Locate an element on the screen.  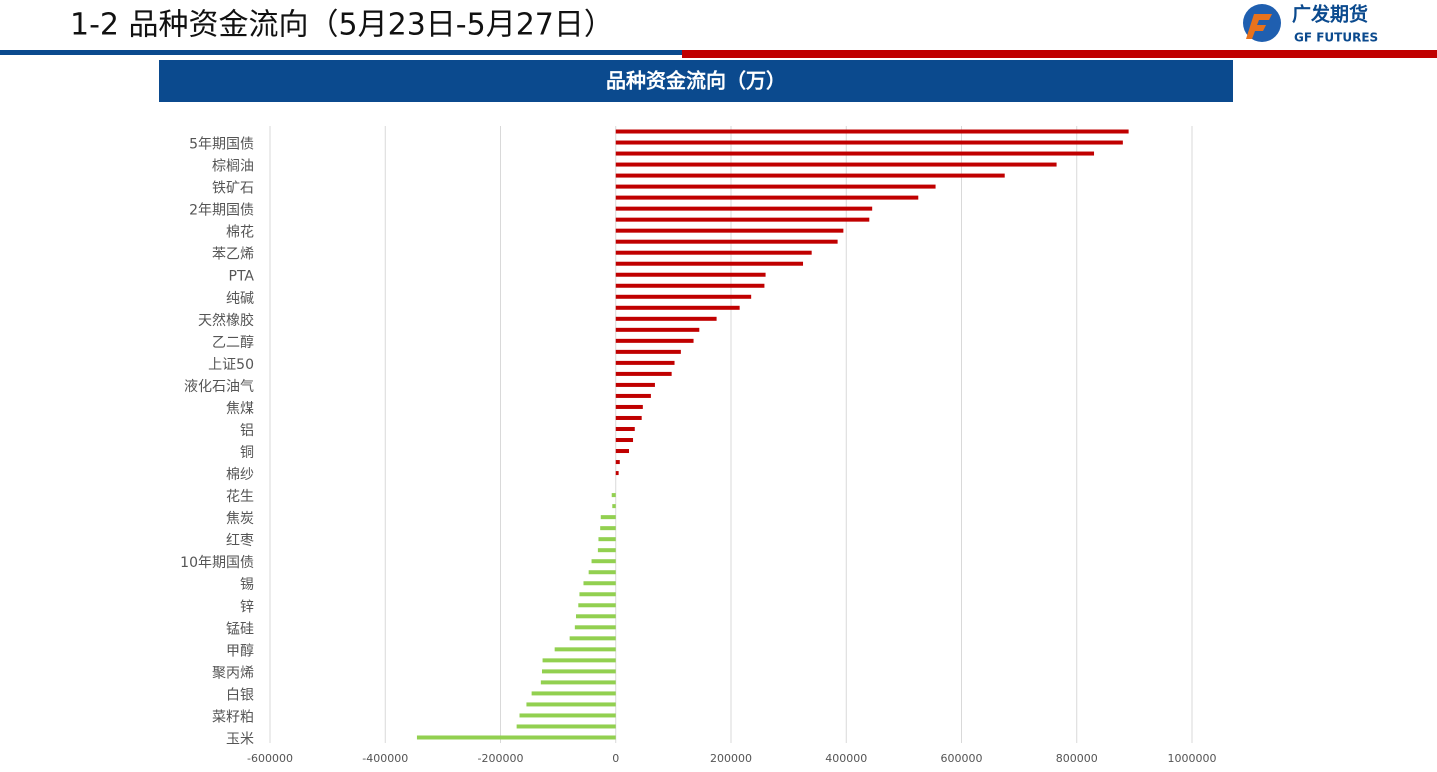
y-tick-label: 花生 is located at coordinates (240, 497).